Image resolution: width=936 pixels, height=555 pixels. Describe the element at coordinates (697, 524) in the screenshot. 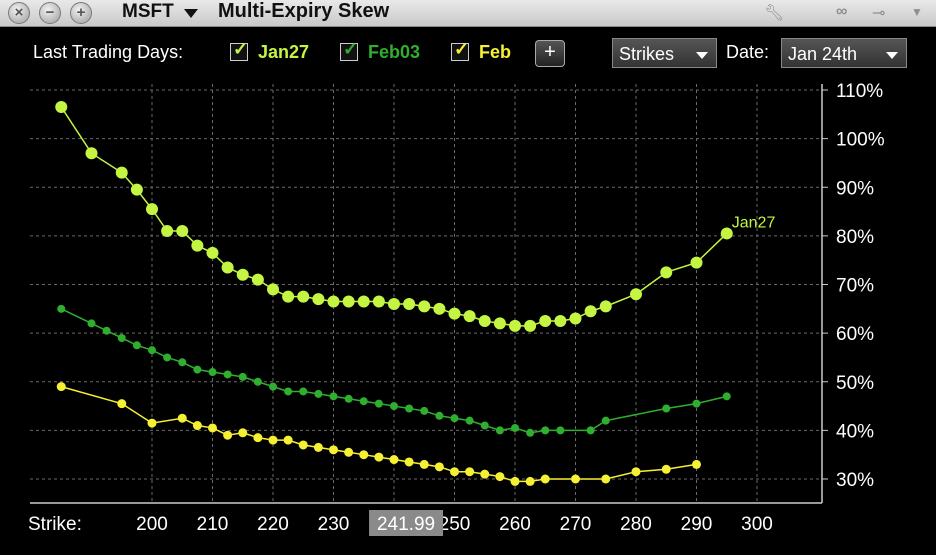

I see `x-tick-label: 290` at that location.